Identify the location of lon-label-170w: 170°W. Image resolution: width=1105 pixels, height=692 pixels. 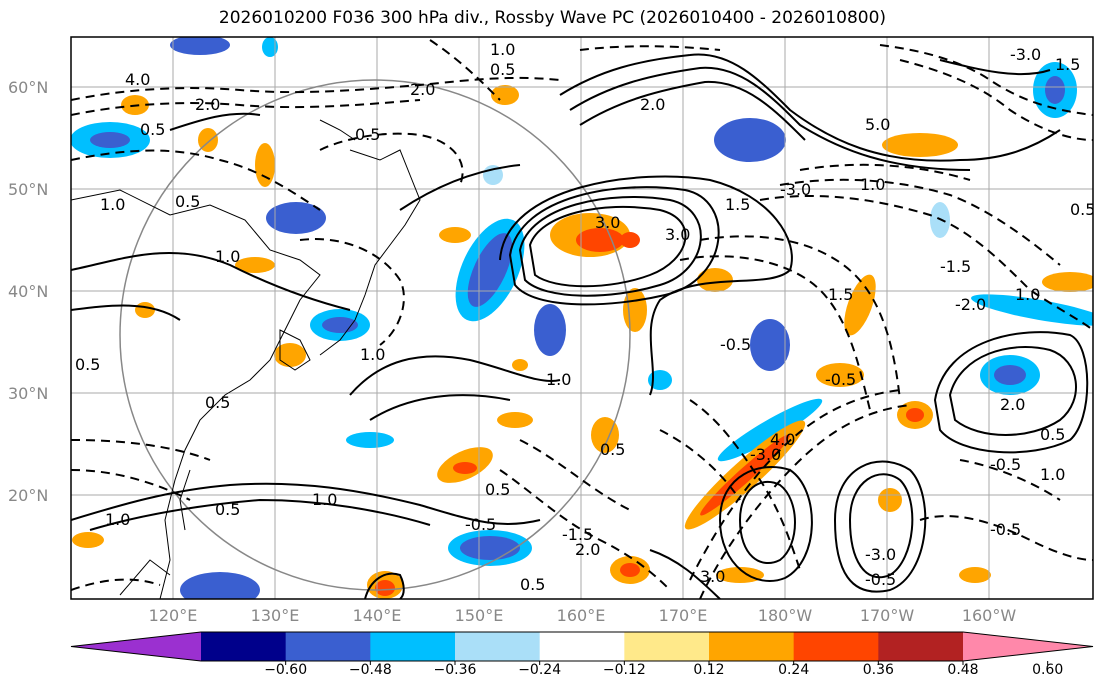
(887, 615).